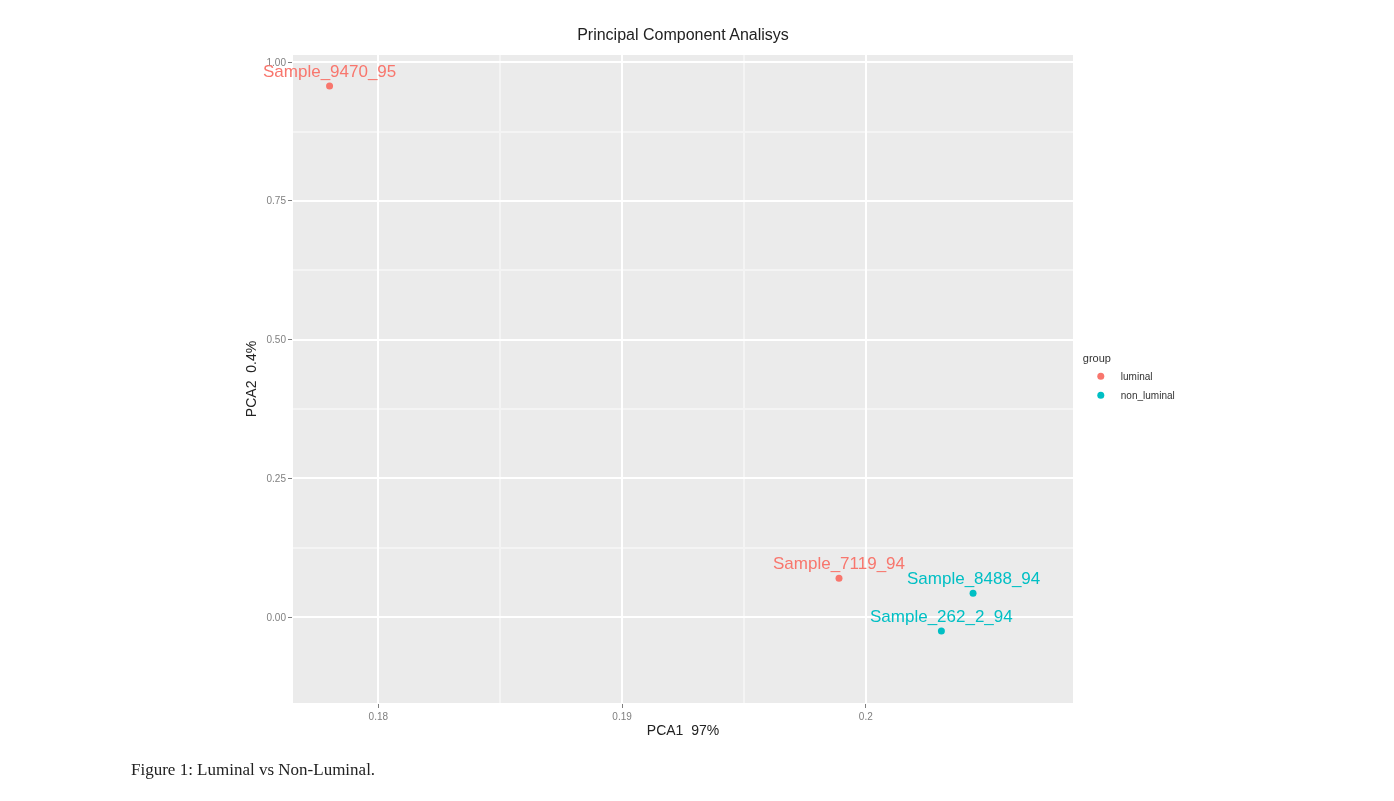 This screenshot has height=801, width=1394. Describe the element at coordinates (276, 478) in the screenshot. I see `y-tick-label: 0.25` at that location.